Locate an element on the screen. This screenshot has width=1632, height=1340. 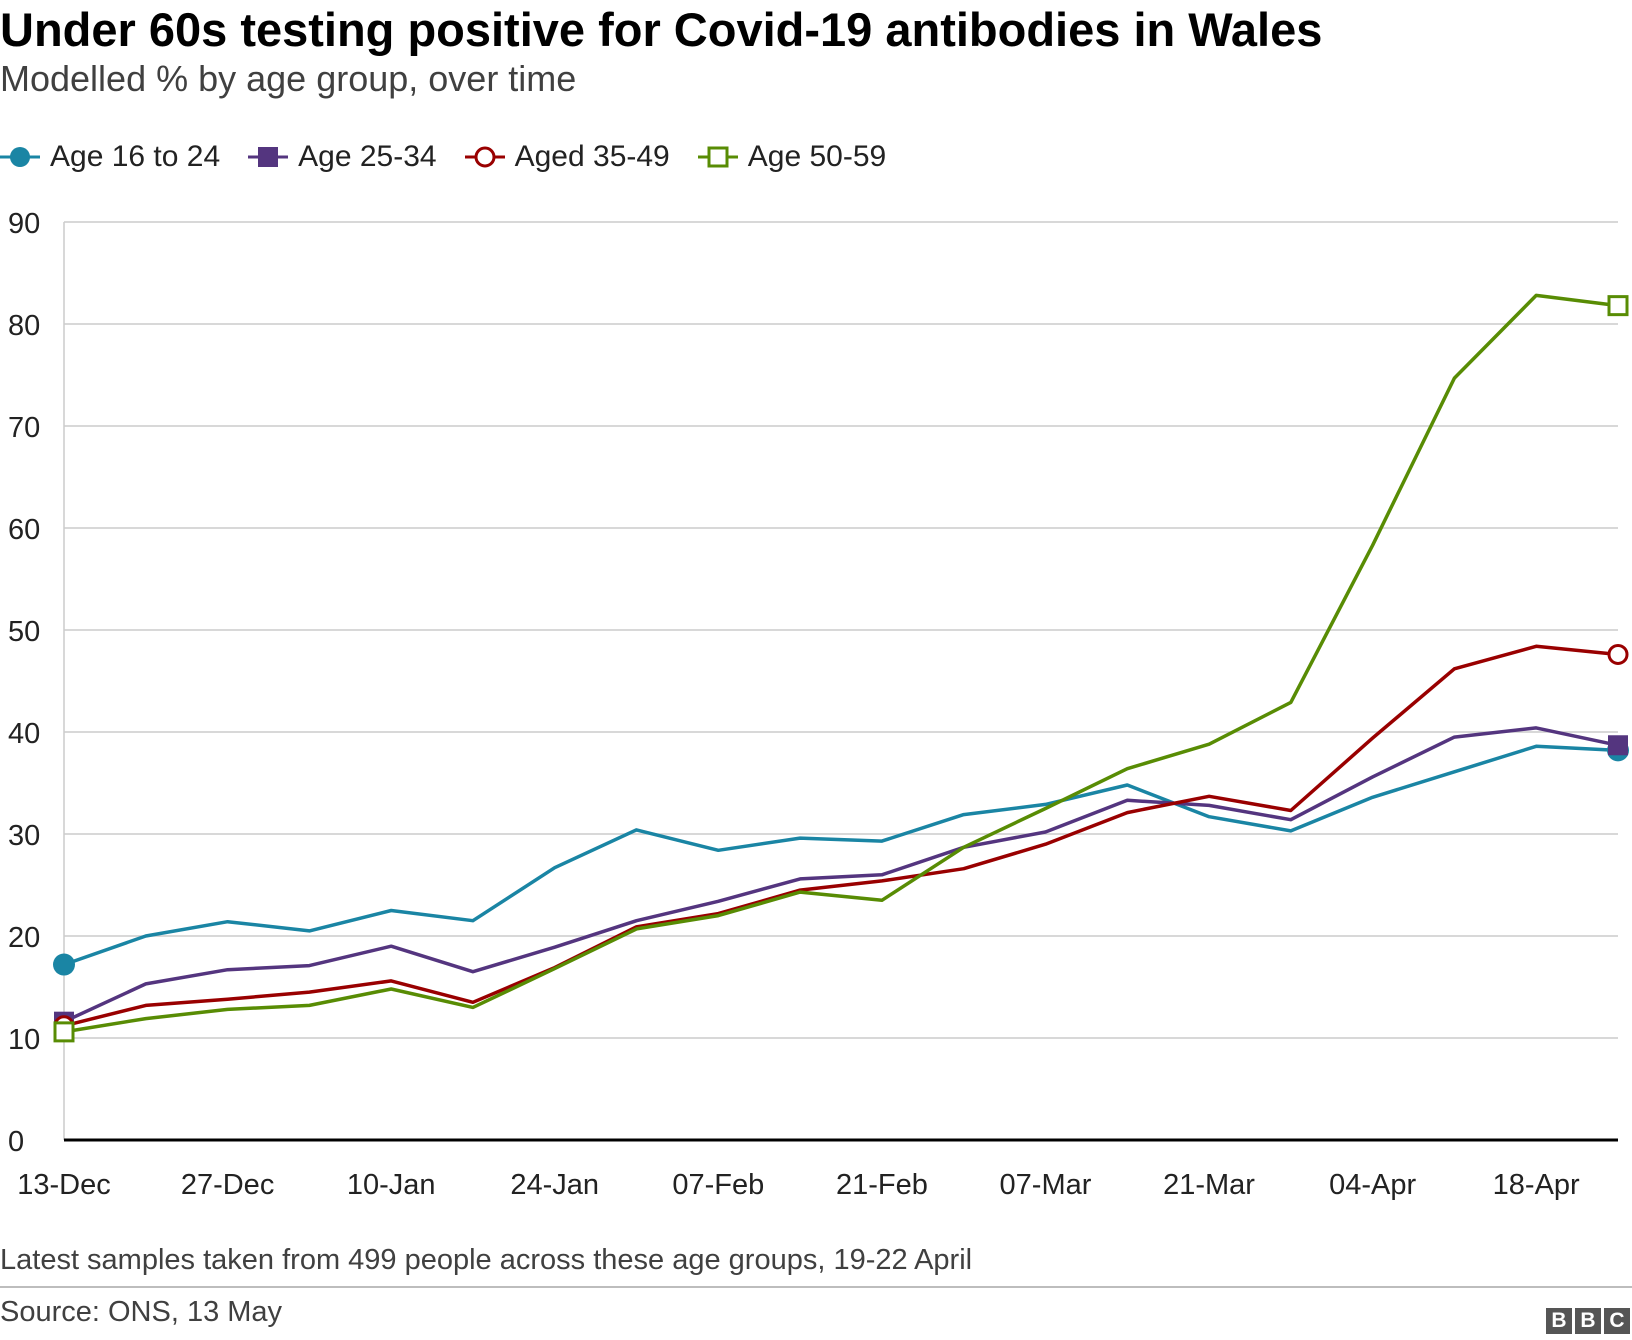
legend-item-aged-35-49: Aged 35-49 is located at coordinates (567, 157).